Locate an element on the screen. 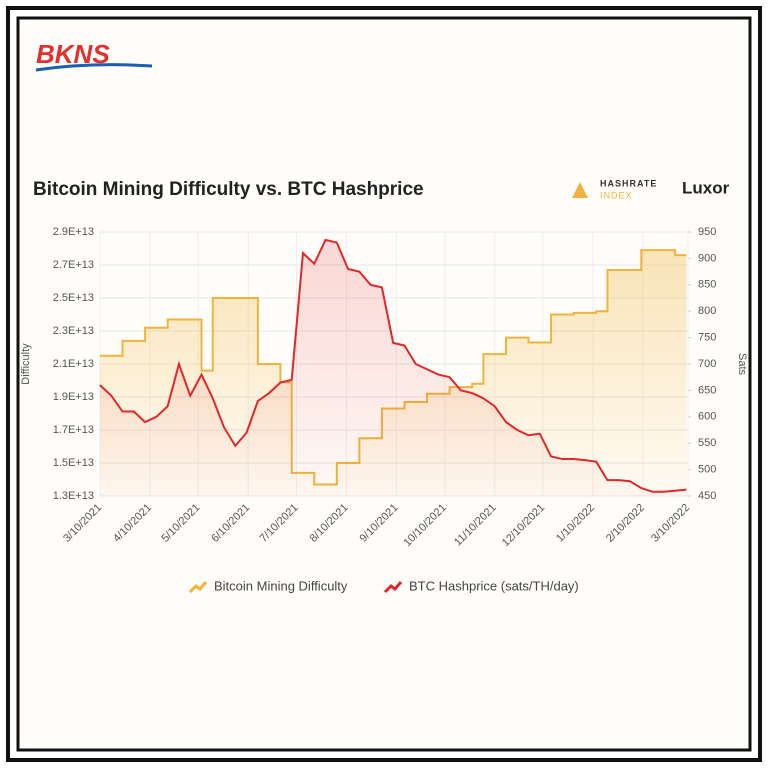 The height and width of the screenshot is (773, 768). y2-tick-label: 650 is located at coordinates (707, 390).